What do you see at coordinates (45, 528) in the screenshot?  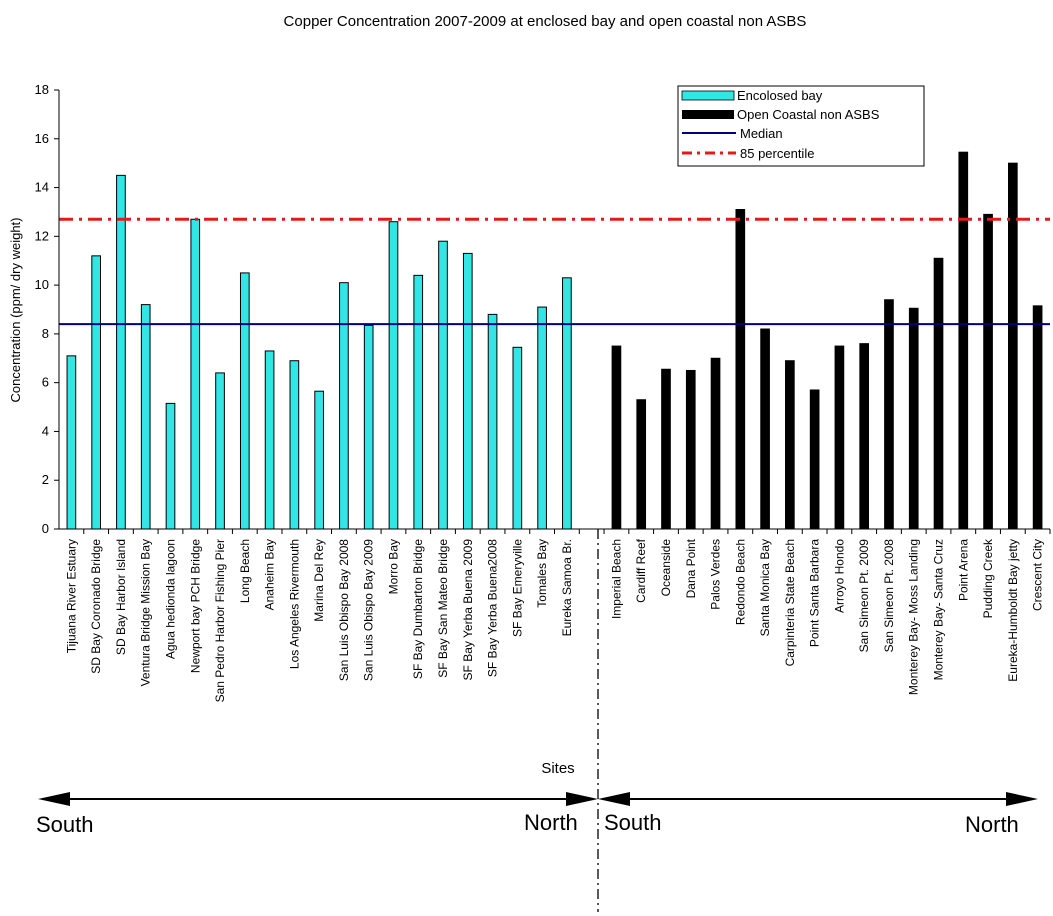 I see `y-tick-label: 0` at bounding box center [45, 528].